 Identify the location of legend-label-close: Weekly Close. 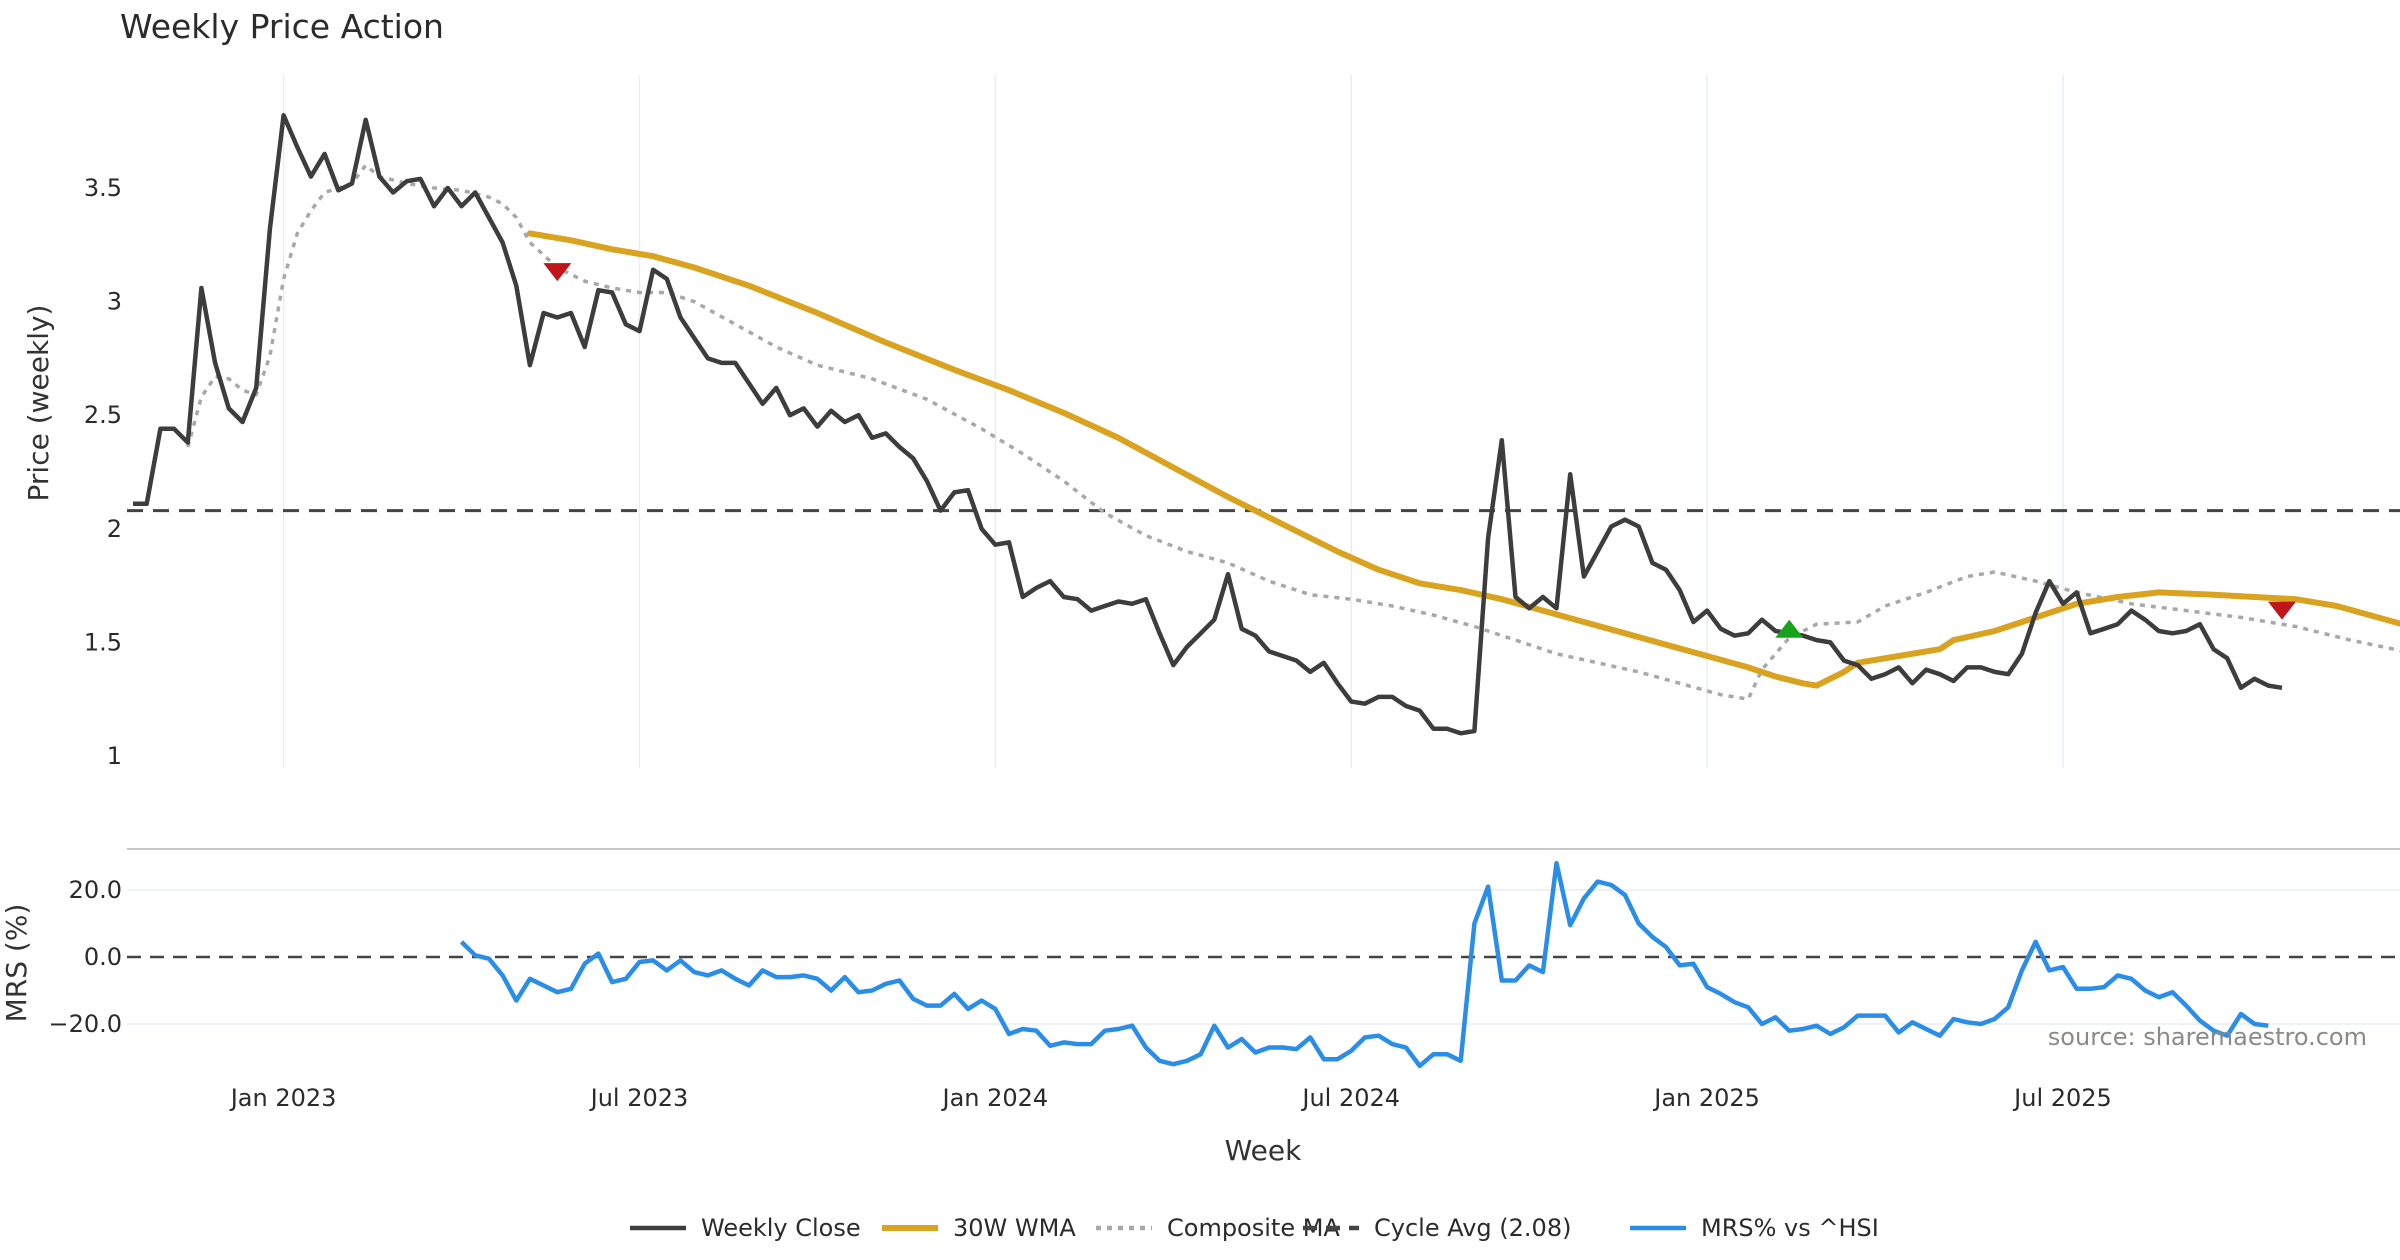
(781, 1228).